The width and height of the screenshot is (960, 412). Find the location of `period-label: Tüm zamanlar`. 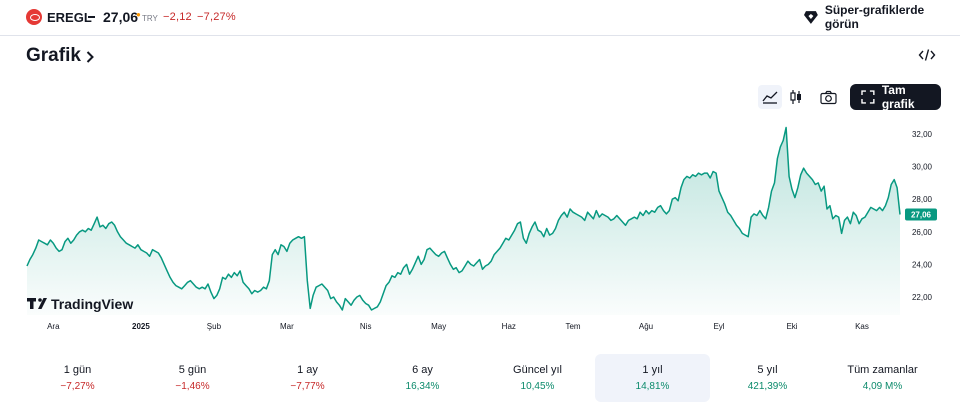

period-label: Tüm zamanlar is located at coordinates (882, 370).